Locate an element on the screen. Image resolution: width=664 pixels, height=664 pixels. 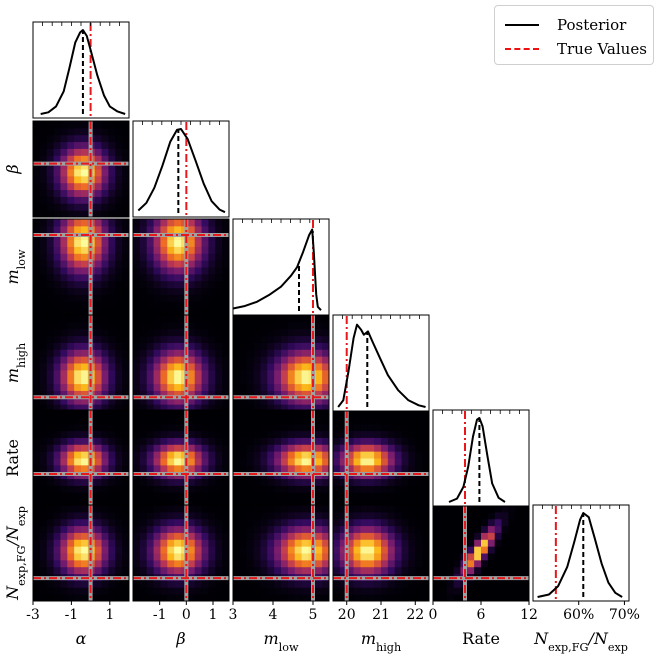
heatmap-cells is located at coordinates (81, 169).